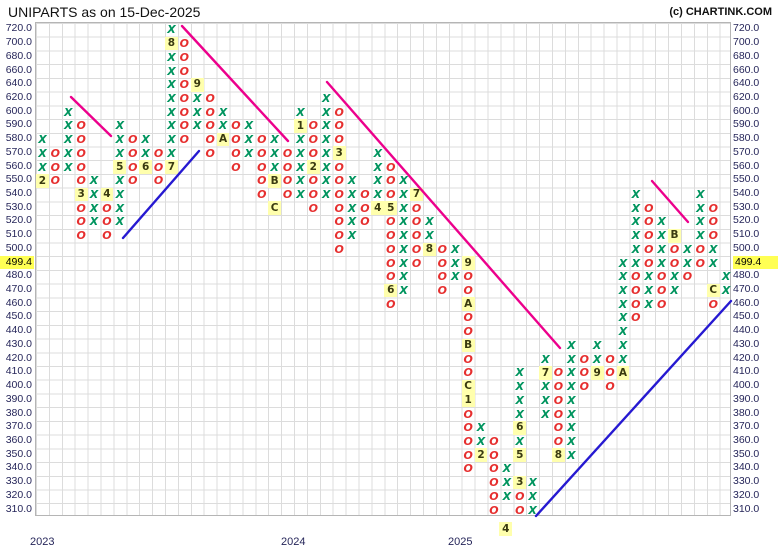 Image resolution: width=778 pixels, height=554 pixels. I want to click on price-axis-label: 460.0, so click(746, 302).